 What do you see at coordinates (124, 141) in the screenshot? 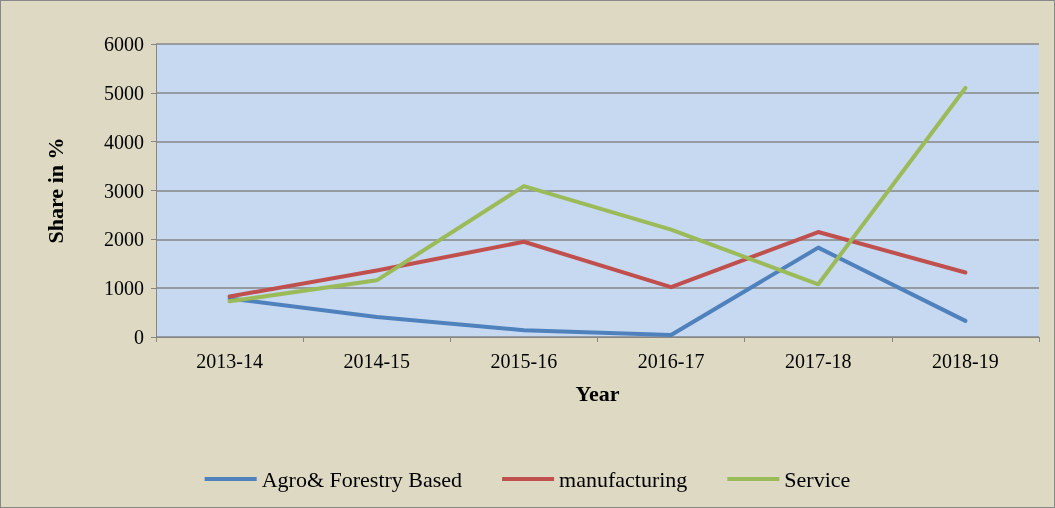
I see `y-tick-label: 4000` at bounding box center [124, 141].